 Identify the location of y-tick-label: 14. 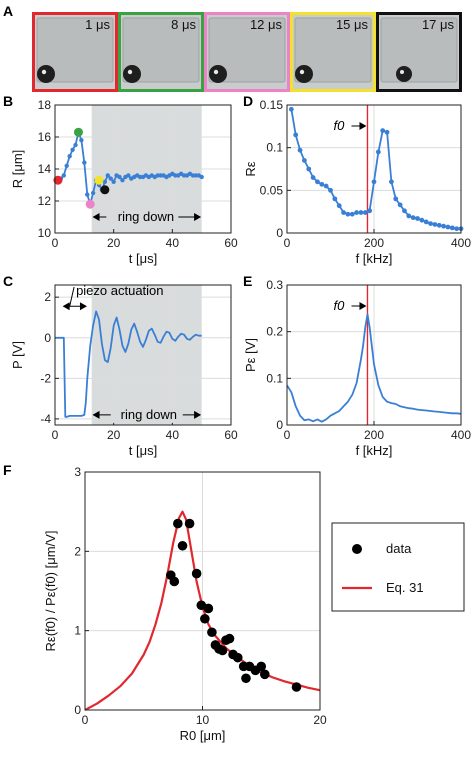
(45, 169).